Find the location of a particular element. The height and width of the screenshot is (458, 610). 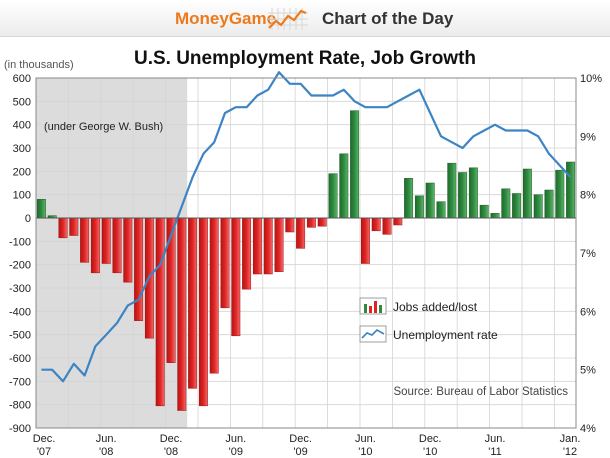

legend-rate-swatch-line is located at coordinates (373, 334).